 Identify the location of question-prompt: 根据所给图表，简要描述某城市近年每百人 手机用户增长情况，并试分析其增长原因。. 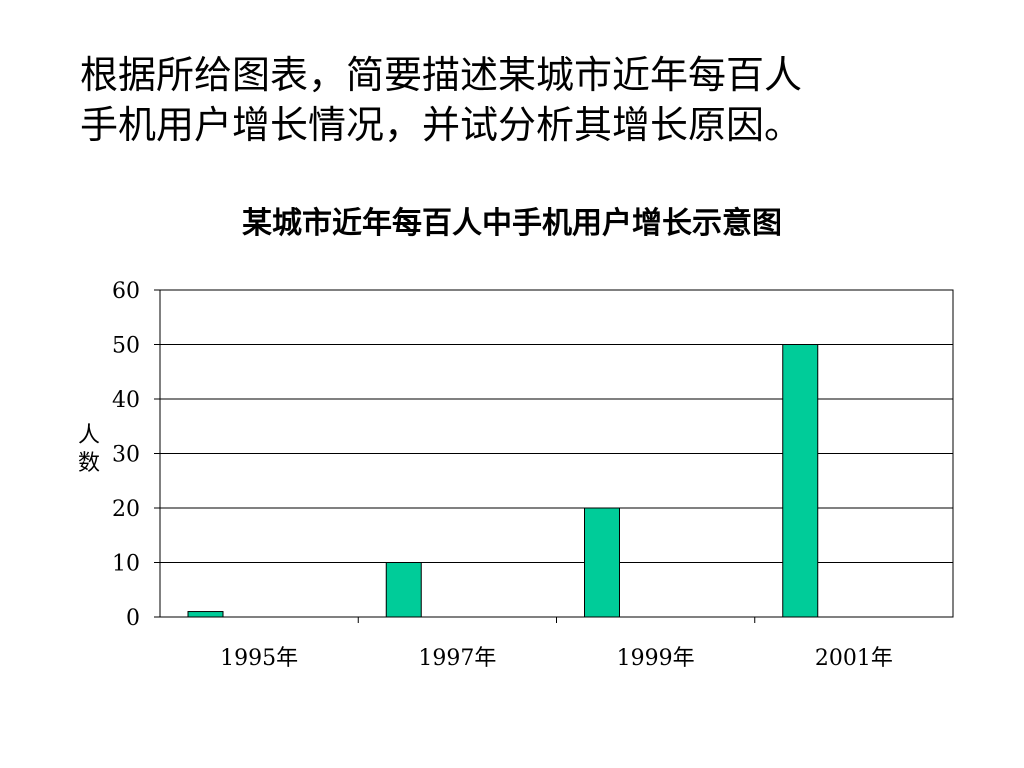
(530, 100).